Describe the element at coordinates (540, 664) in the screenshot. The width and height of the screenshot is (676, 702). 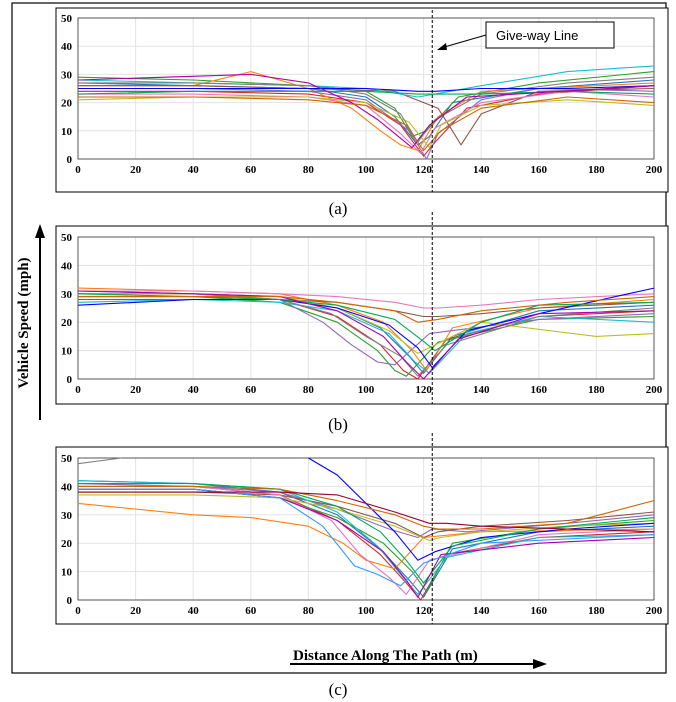
I see `xlabel-arrowhead` at that location.